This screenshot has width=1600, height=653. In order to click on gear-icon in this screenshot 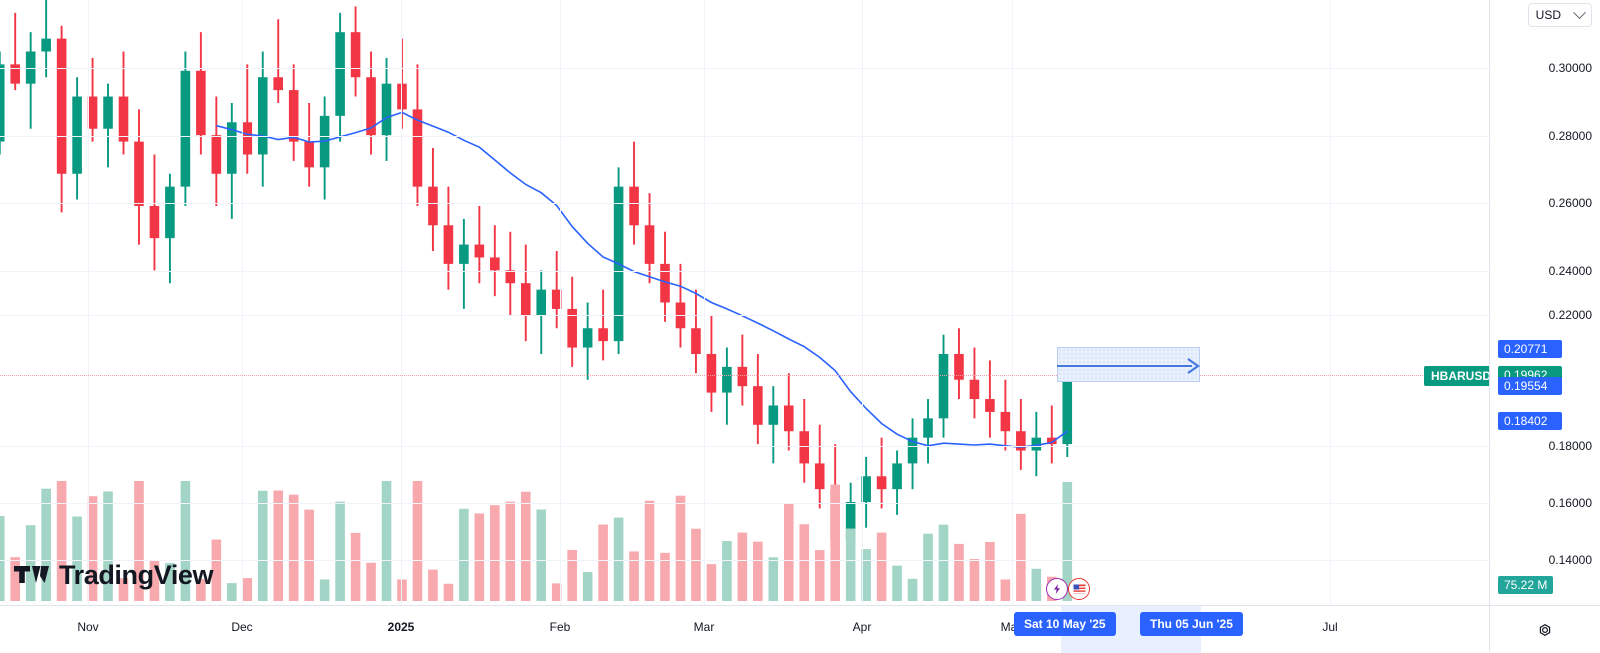, I will do `click(1545, 629)`.